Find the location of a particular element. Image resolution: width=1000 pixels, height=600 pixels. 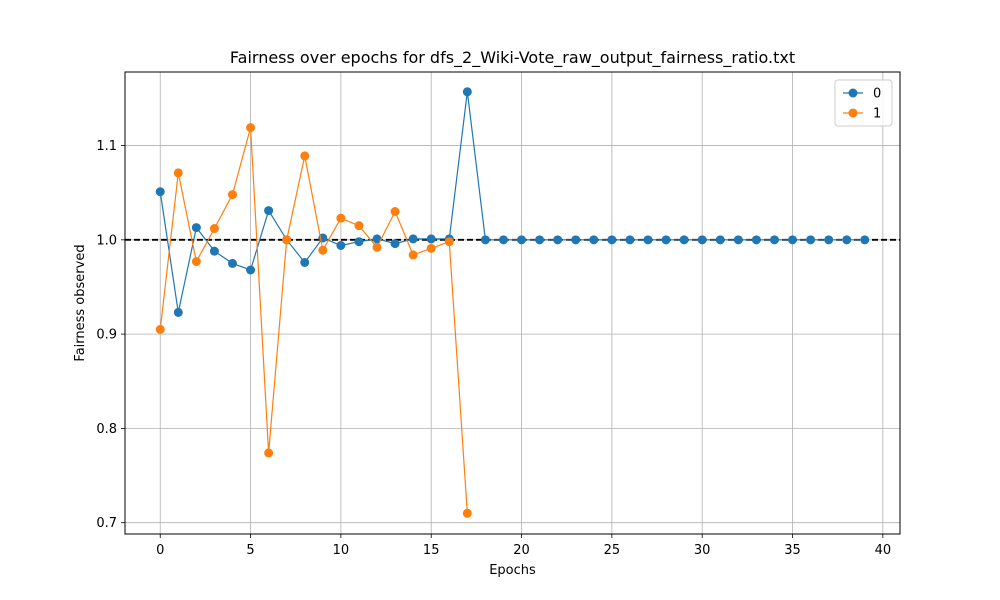

x-tick-label: 5 is located at coordinates (250, 550).